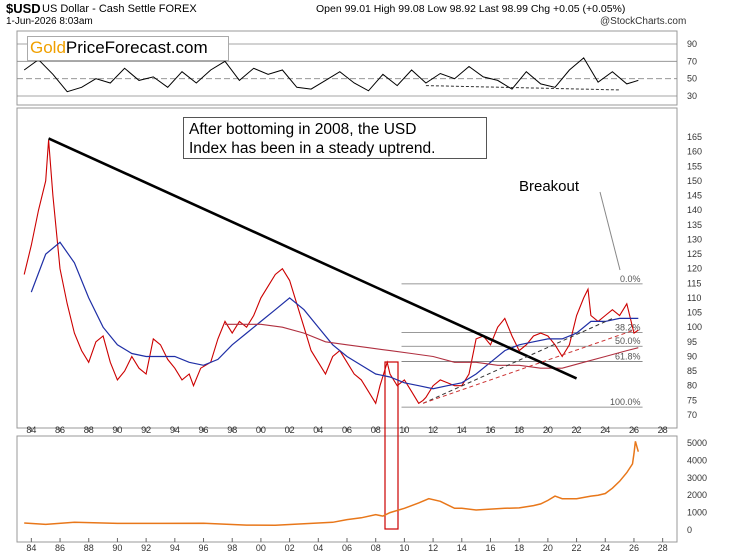 The height and width of the screenshot is (552, 729). I want to click on price-tick-label: 110, so click(694, 298).